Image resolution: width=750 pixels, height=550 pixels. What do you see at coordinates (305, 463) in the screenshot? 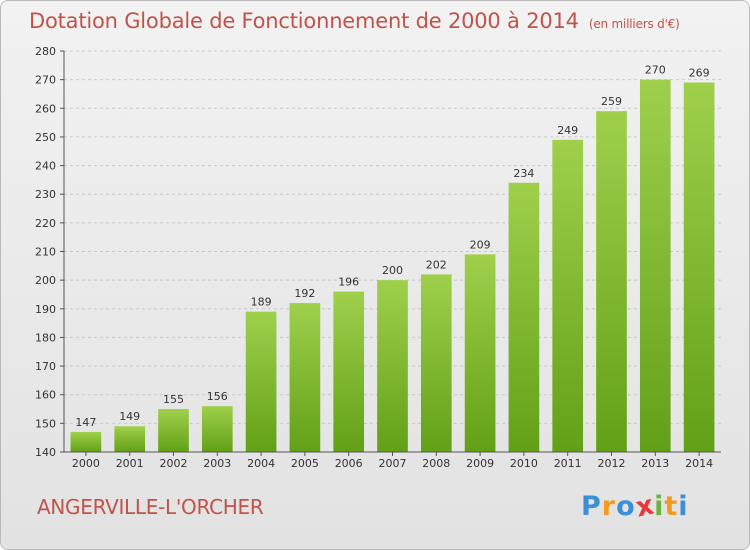
I see `x-tick-label-2005: 2005` at bounding box center [305, 463].